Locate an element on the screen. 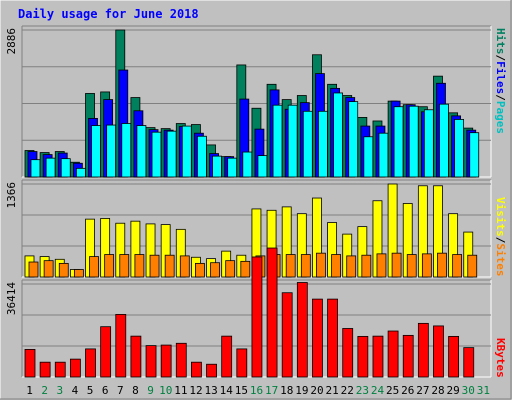 The width and height of the screenshot is (512, 404). x-tick-label: 27 is located at coordinates (422, 390).